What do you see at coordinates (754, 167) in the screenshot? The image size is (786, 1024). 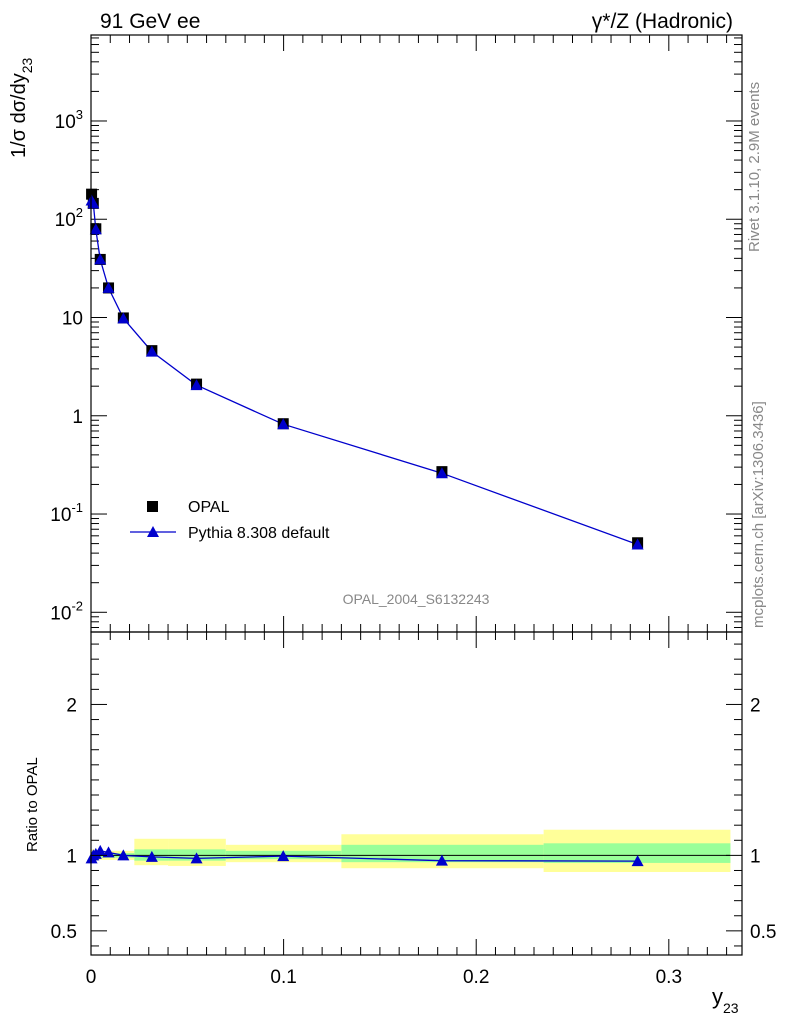 I see `rivet-label: Rivet 3.1.10, 2.9M events` at bounding box center [754, 167].